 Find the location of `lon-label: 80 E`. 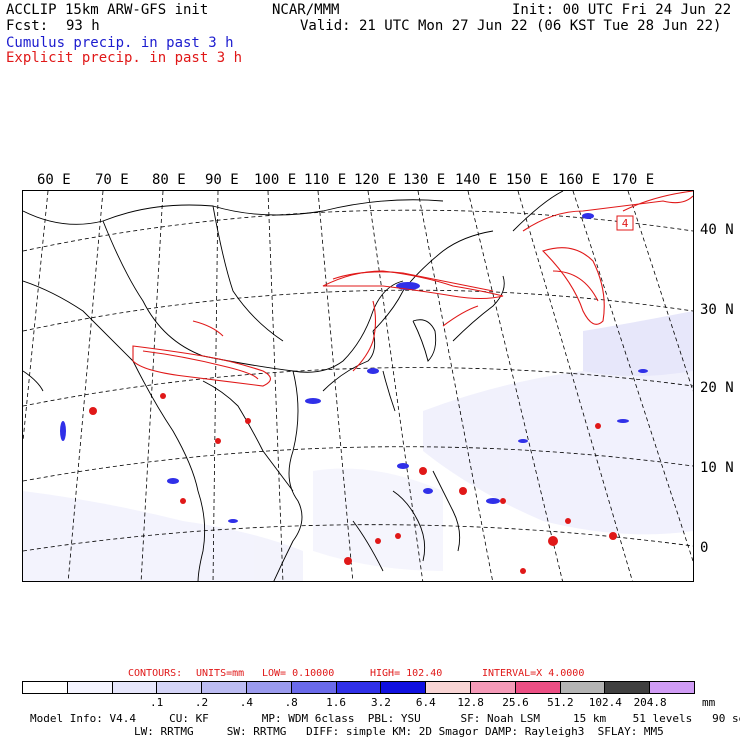

lon-label: 80 E is located at coordinates (169, 180).